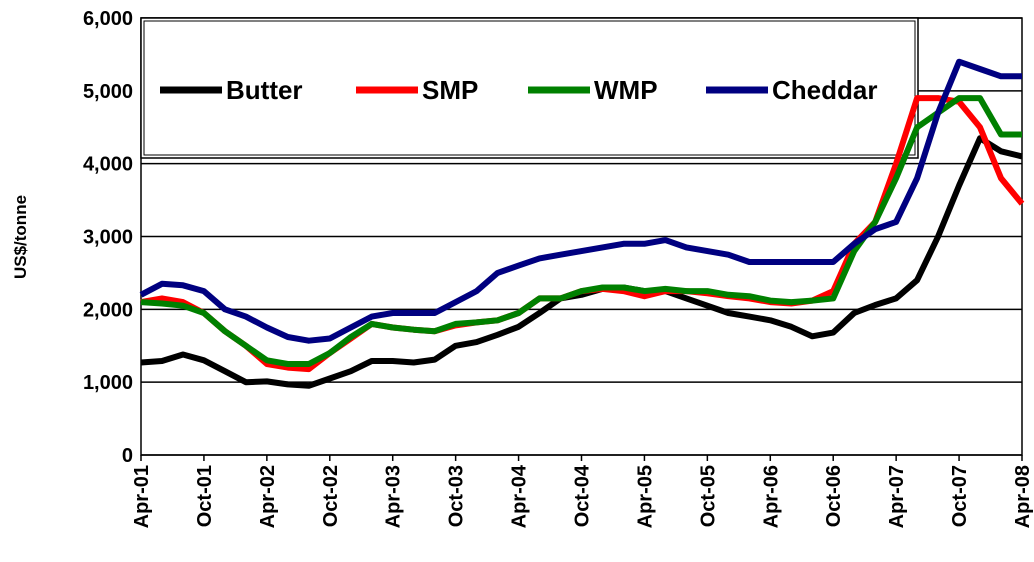 This screenshot has height=562, width=1034. I want to click on x-tick-label: Apr-05, so click(645, 496).